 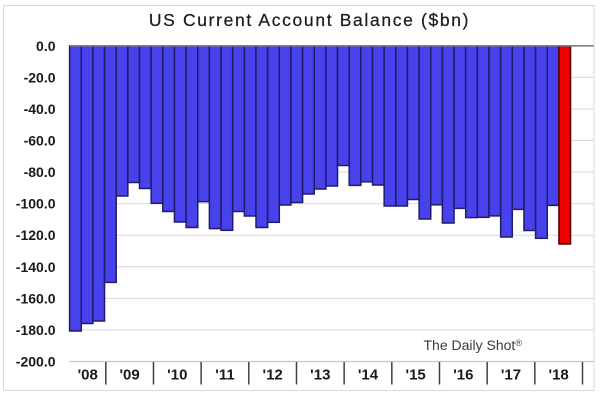 I want to click on svg-text: '09, so click(x=129, y=375).